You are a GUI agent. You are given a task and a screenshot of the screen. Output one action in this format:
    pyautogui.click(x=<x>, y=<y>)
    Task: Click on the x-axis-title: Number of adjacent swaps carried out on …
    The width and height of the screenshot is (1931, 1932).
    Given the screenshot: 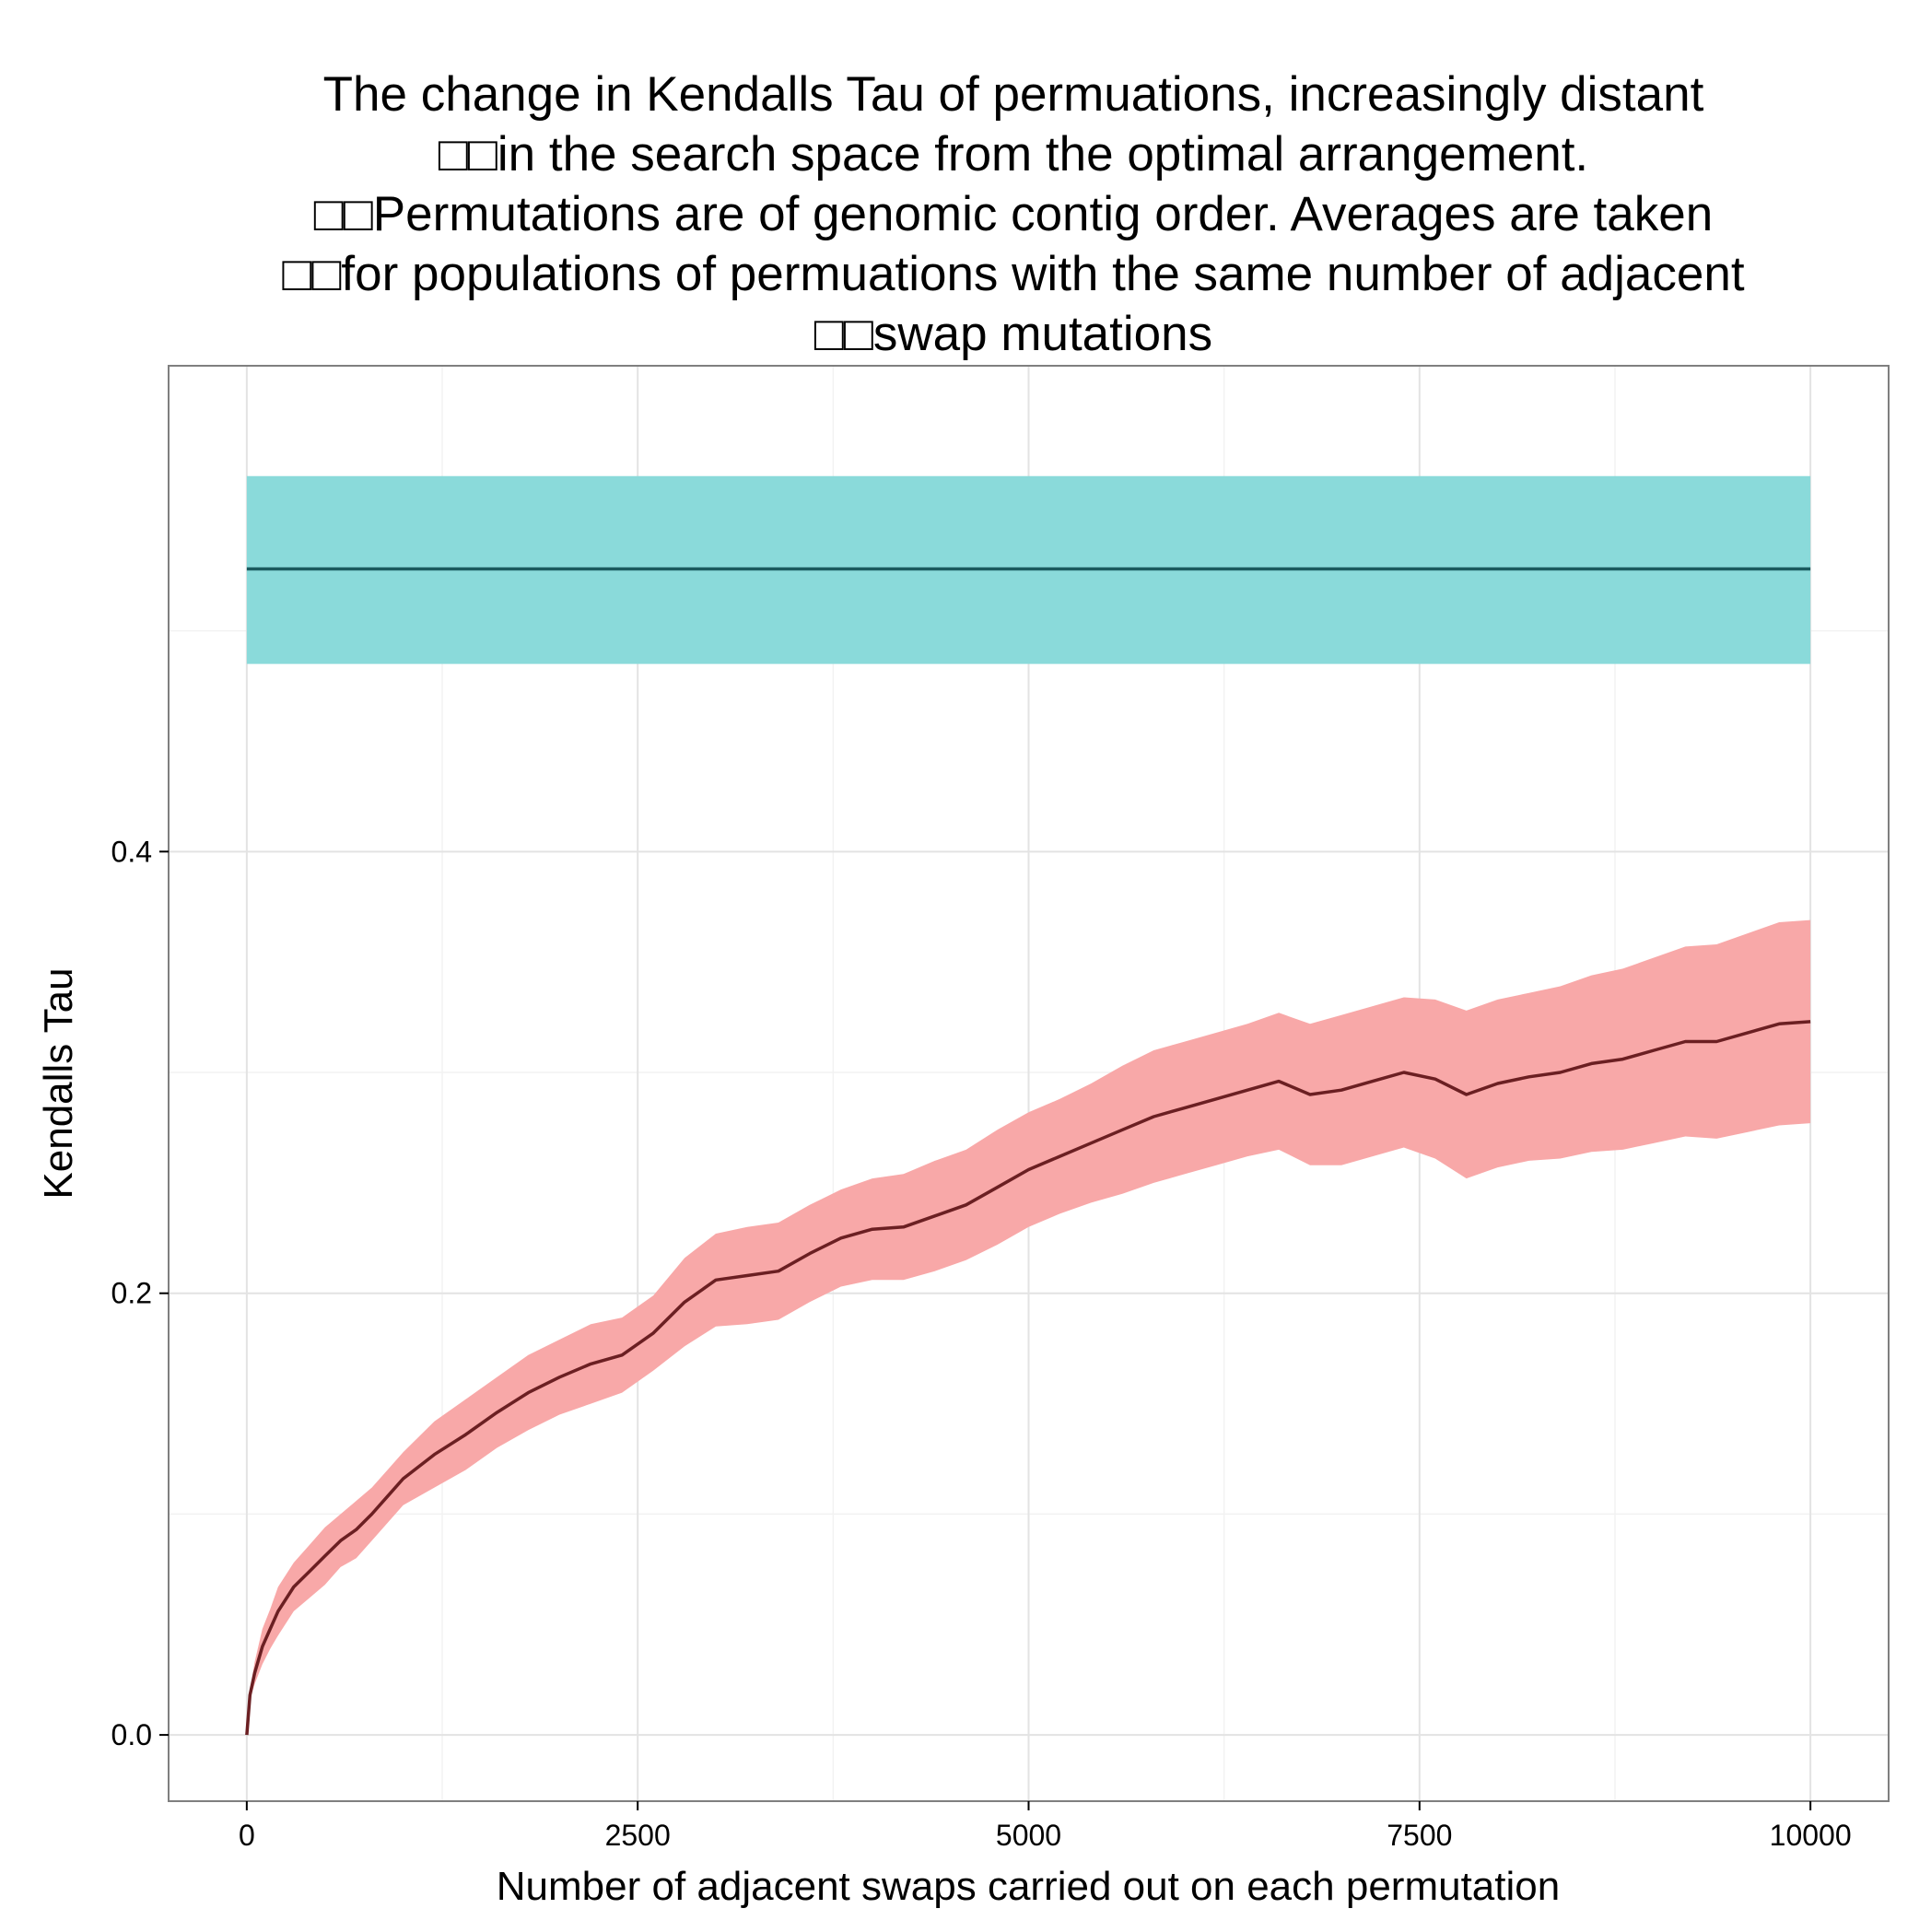 What is the action you would take?
    pyautogui.click(x=1028, y=1886)
    